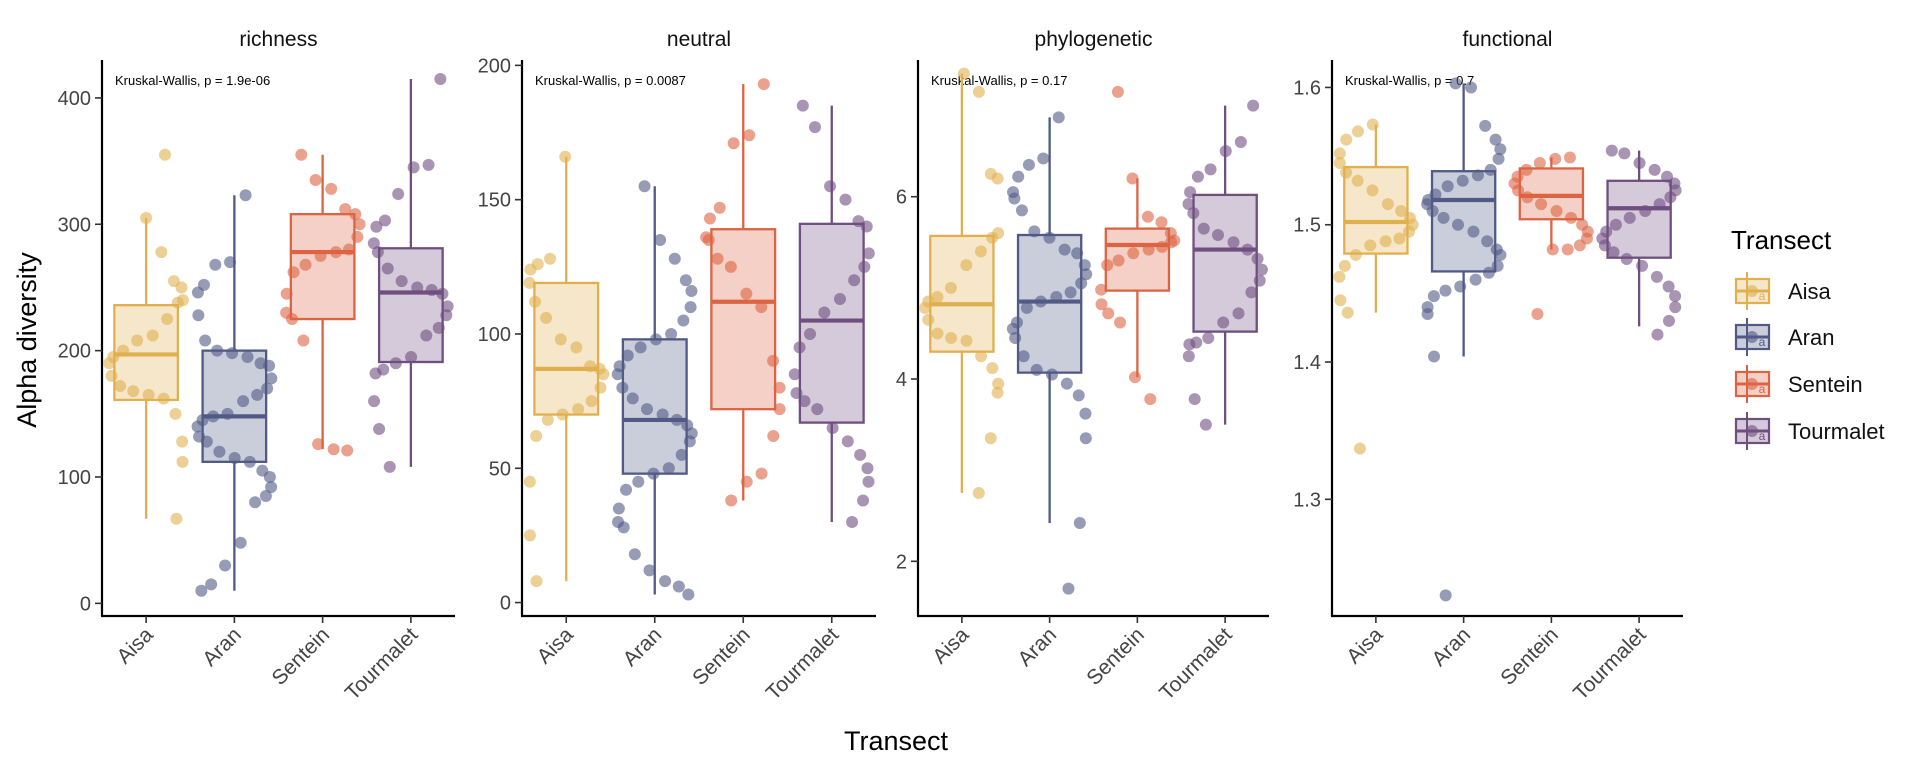 The image size is (1920, 768). Describe the element at coordinates (699, 39) in the screenshot. I see `facet-title: neutral` at that location.